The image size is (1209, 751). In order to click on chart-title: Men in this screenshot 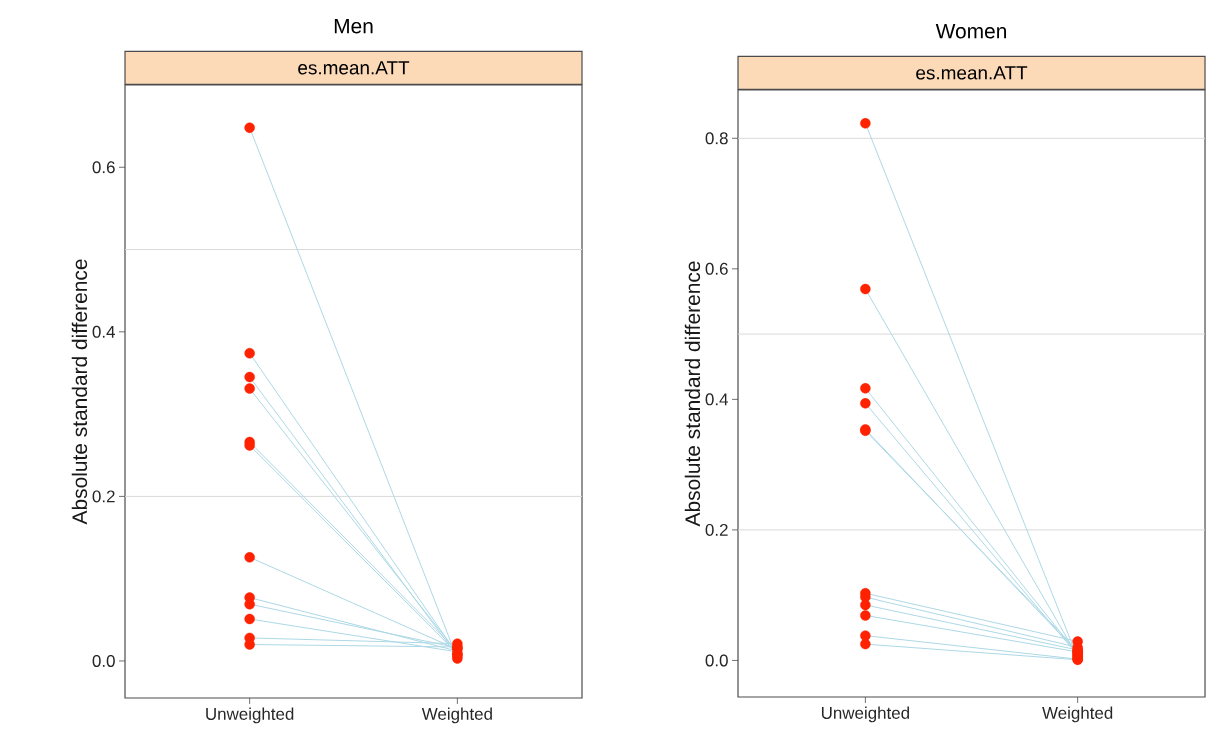, I will do `click(353, 26)`.